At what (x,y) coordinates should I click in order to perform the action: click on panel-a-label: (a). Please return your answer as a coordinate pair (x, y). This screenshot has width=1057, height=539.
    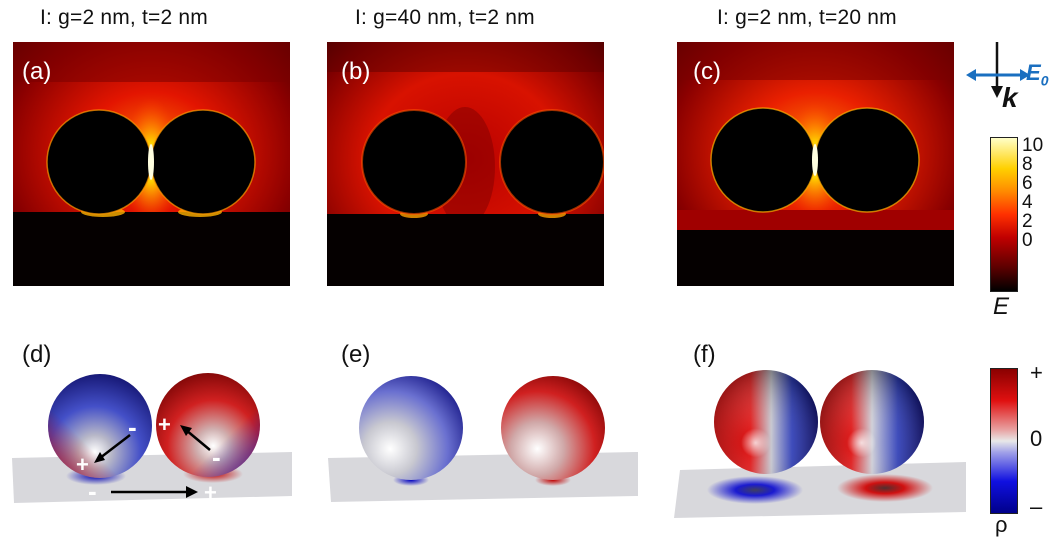
    Looking at the image, I should click on (37, 71).